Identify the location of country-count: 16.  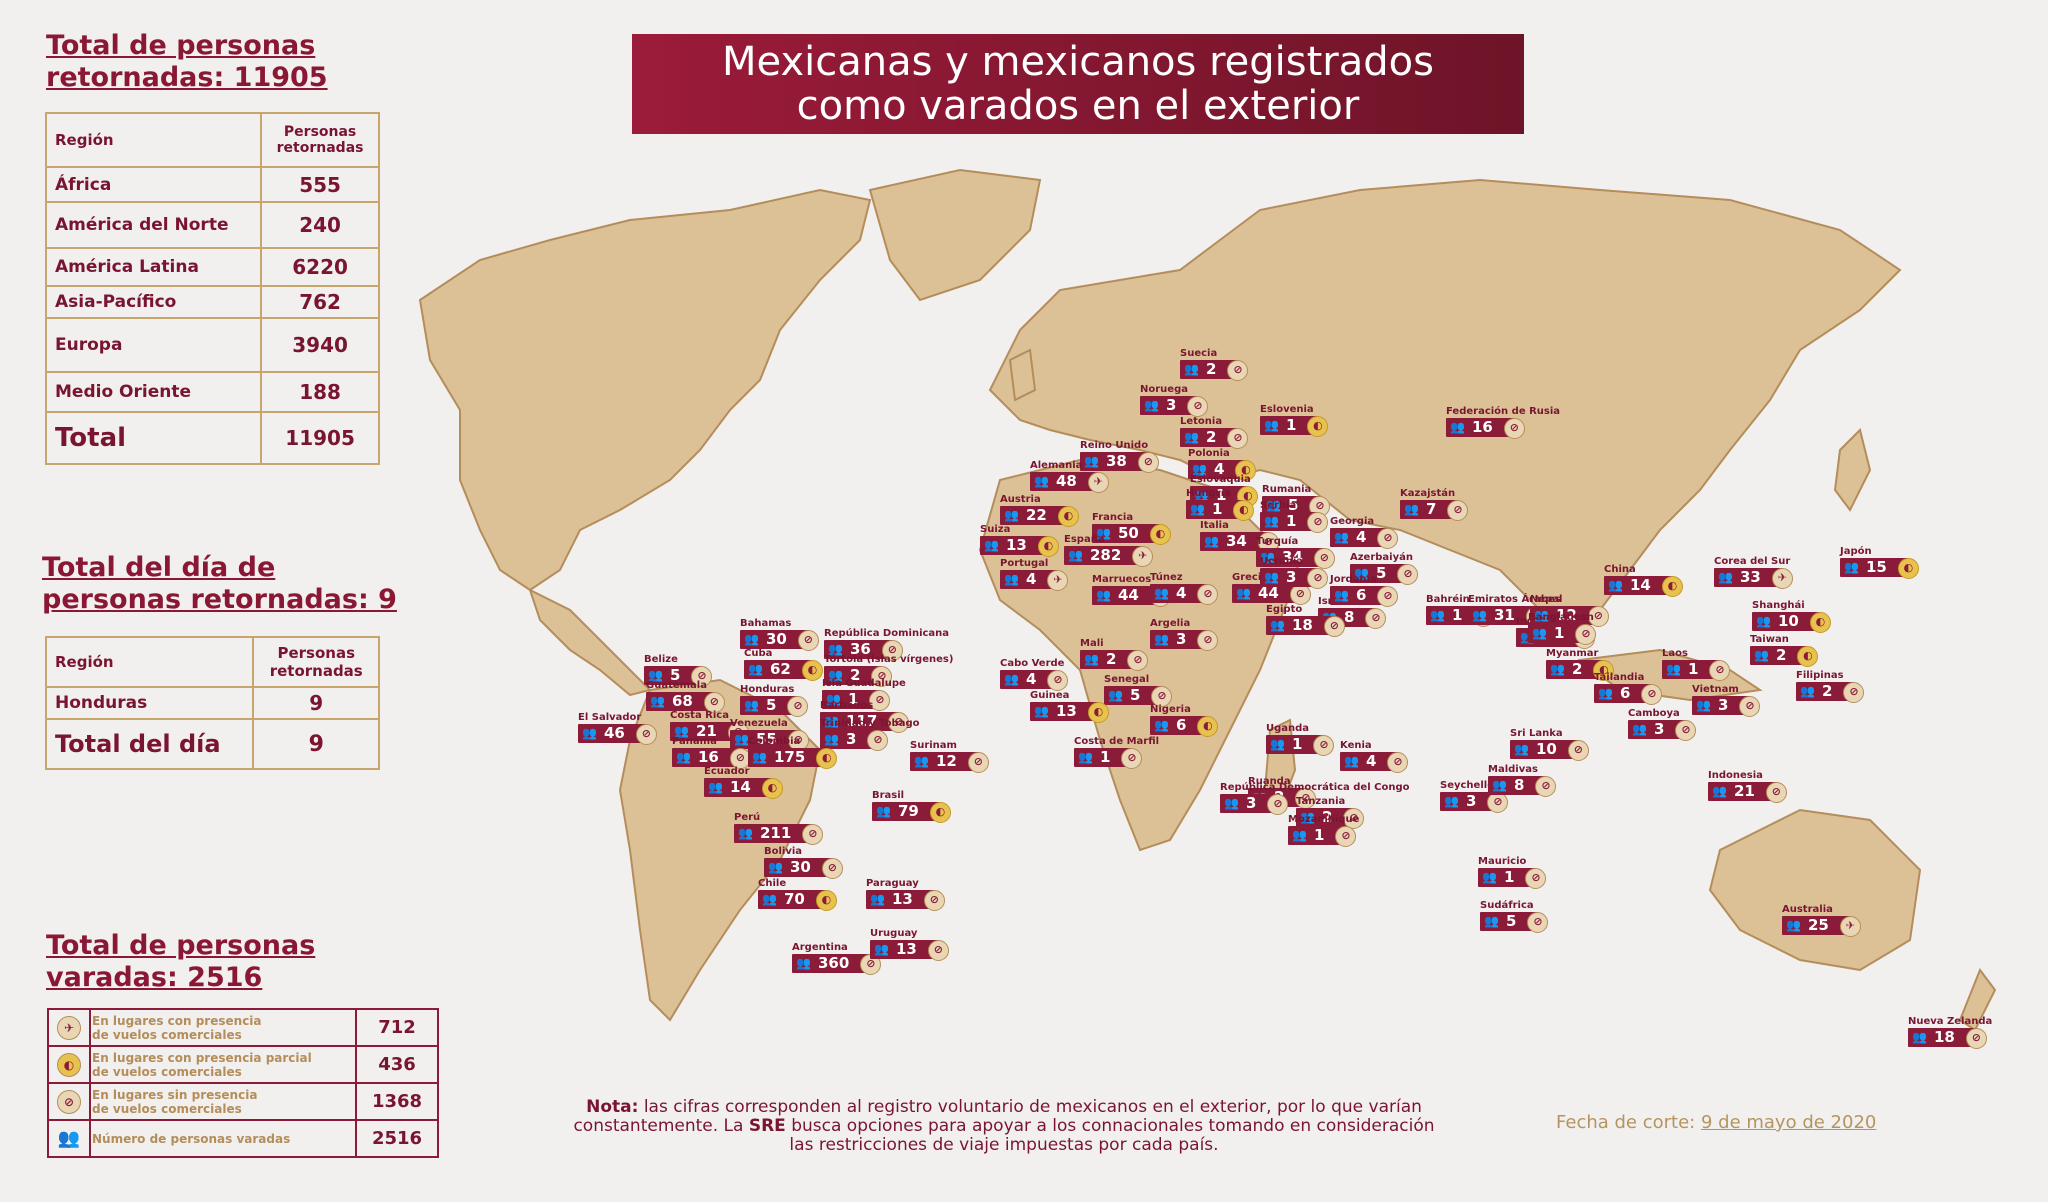
(1482, 427).